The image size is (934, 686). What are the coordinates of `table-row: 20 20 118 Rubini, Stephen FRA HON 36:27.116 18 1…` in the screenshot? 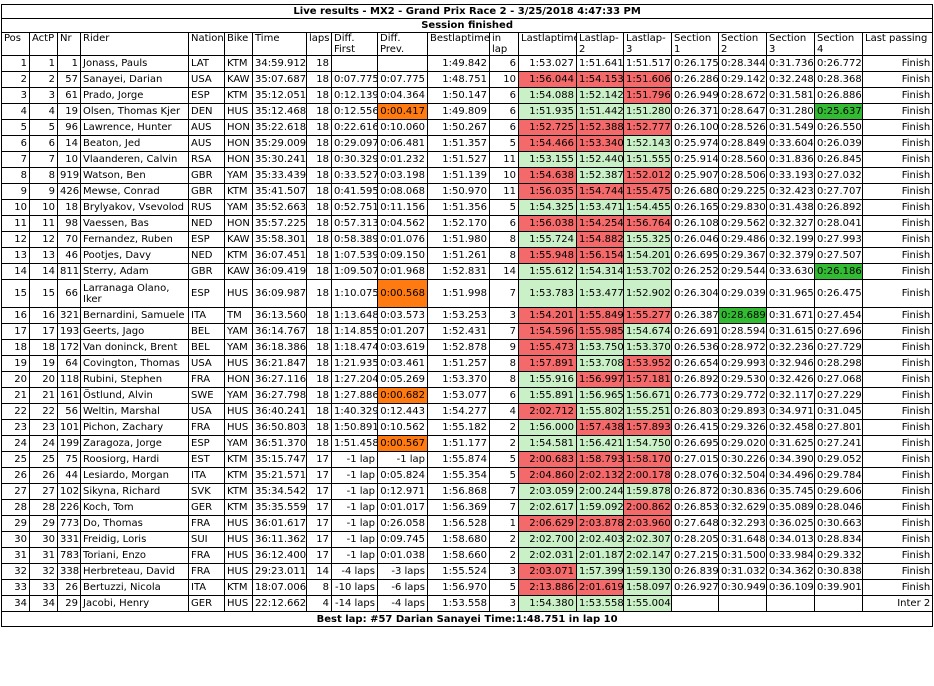 It's located at (467, 379).